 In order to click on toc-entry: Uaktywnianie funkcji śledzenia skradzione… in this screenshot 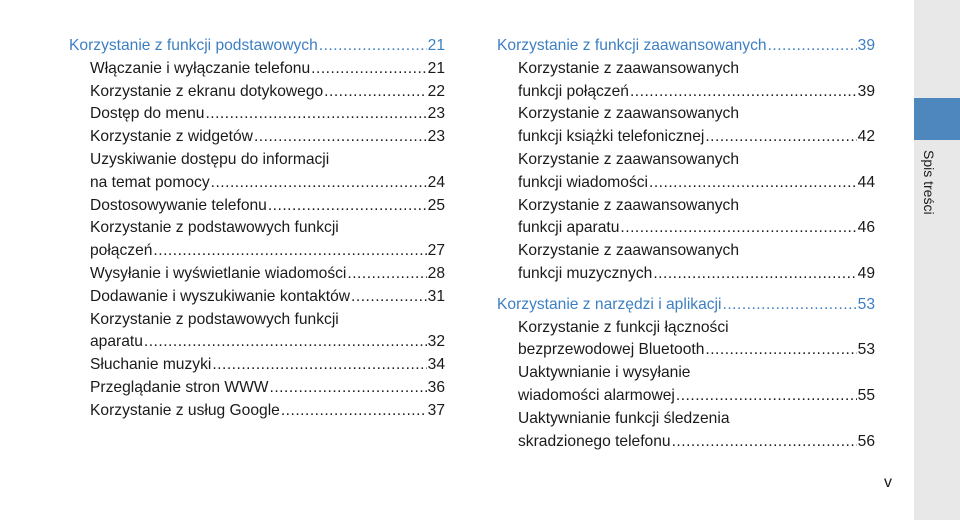, I will do `click(686, 431)`.